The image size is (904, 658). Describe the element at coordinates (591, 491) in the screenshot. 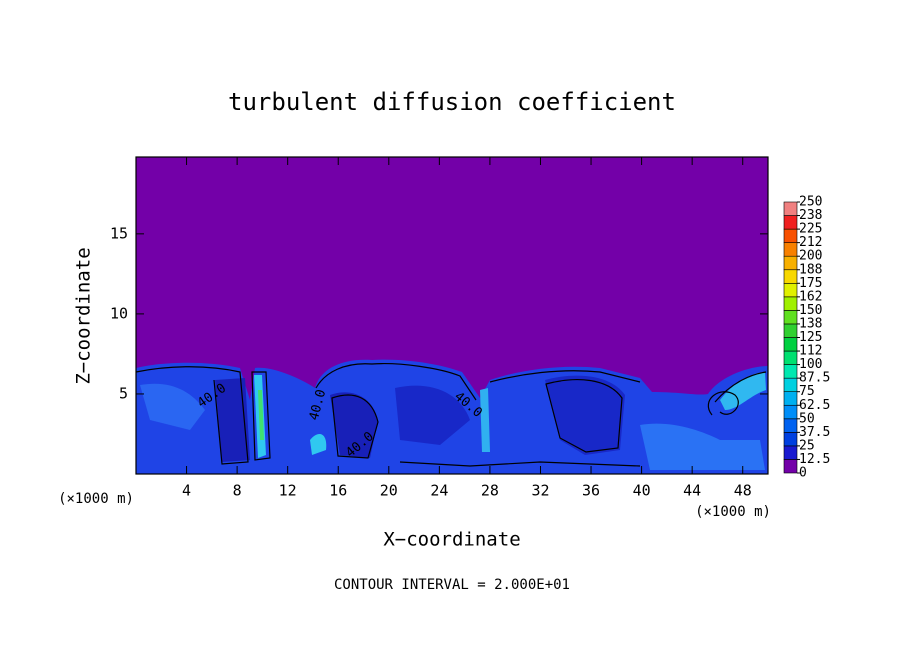

I see `x-tick-label: 36` at that location.